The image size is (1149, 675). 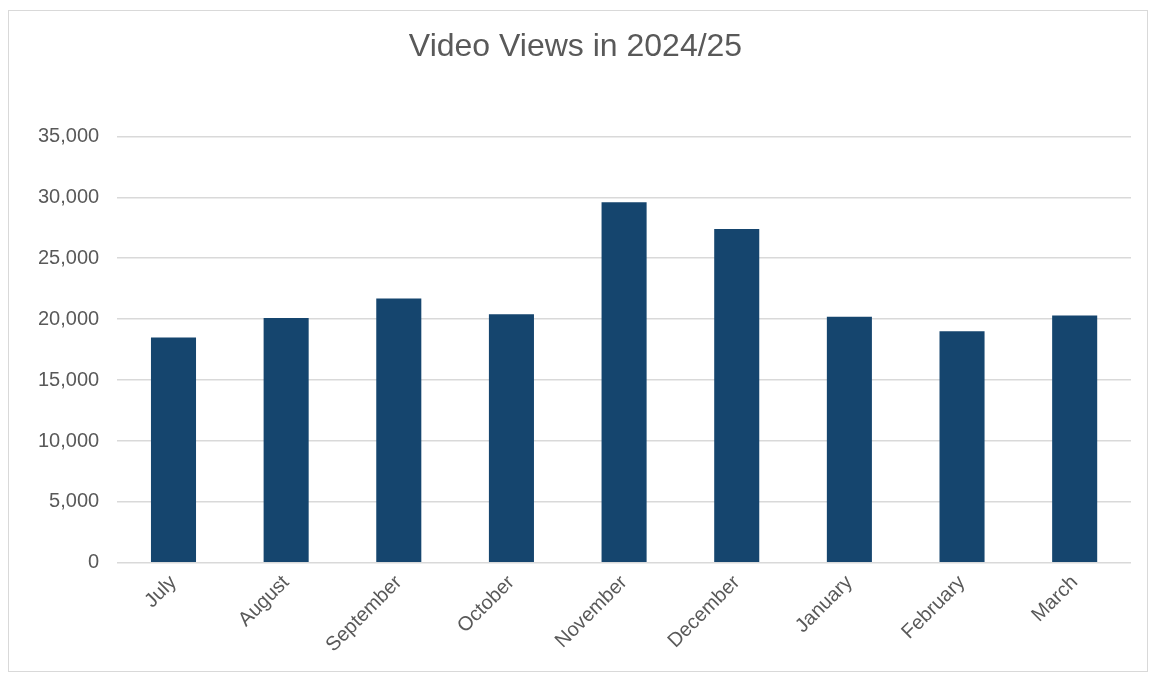 What do you see at coordinates (69, 256) in the screenshot?
I see `y-tick-label: 25,000` at bounding box center [69, 256].